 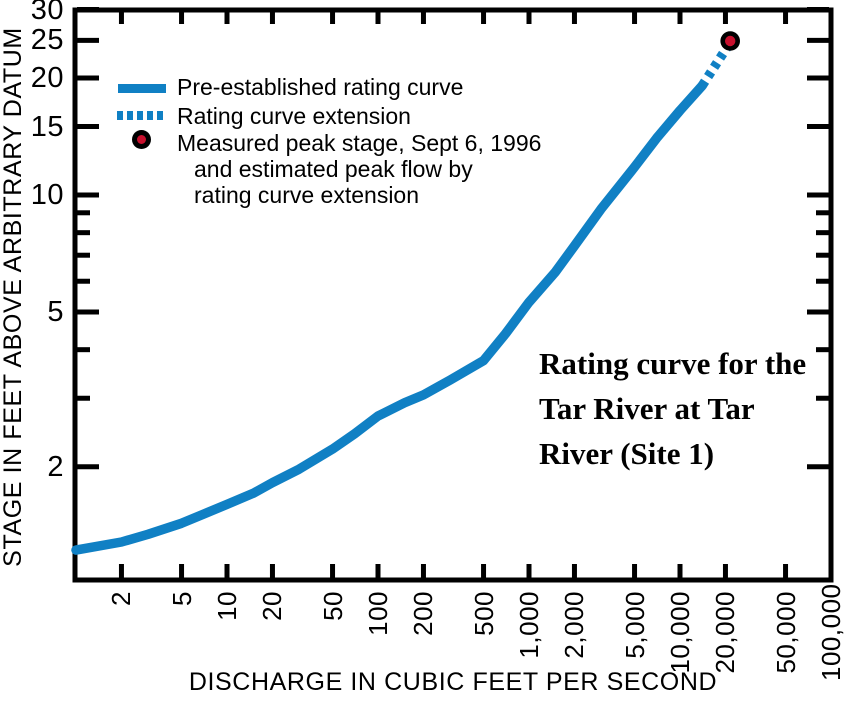 What do you see at coordinates (181, 598) in the screenshot?
I see `x-tick-label: 5` at bounding box center [181, 598].